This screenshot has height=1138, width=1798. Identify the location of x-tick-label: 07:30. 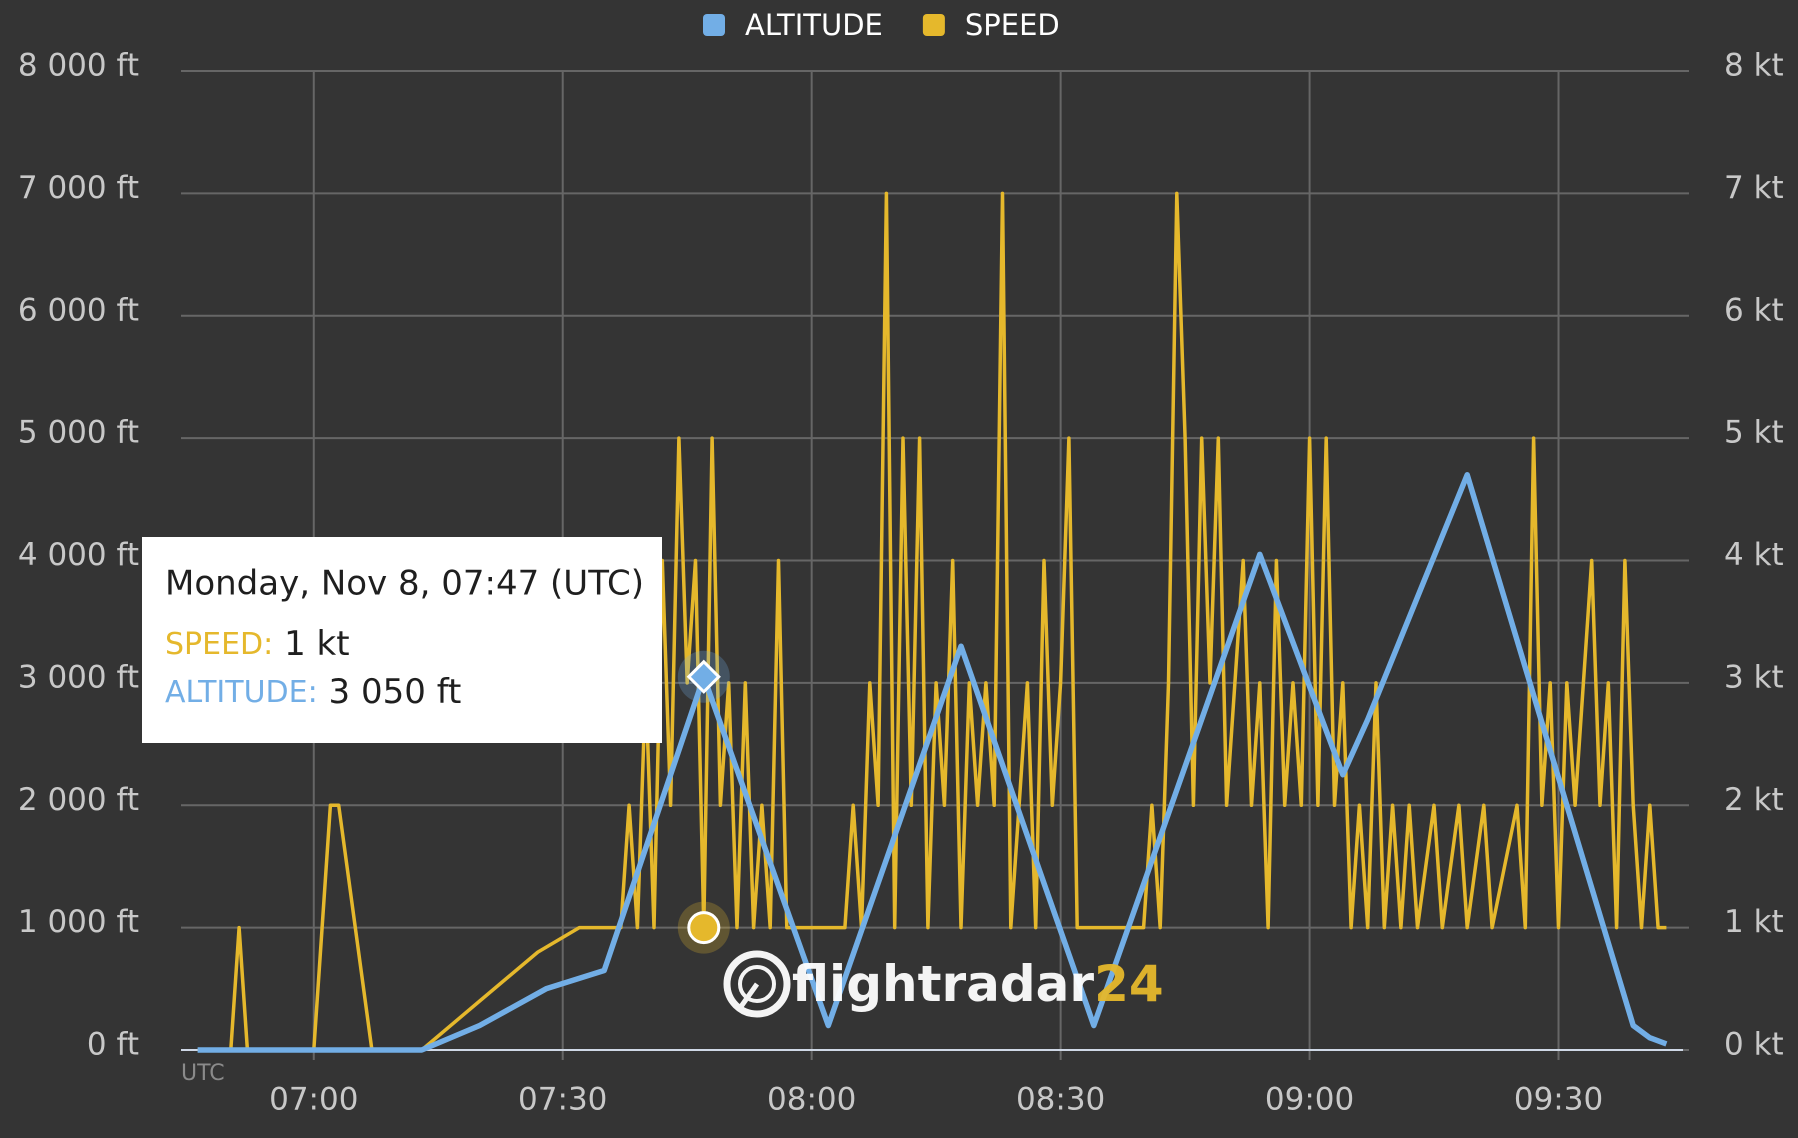
(562, 1100).